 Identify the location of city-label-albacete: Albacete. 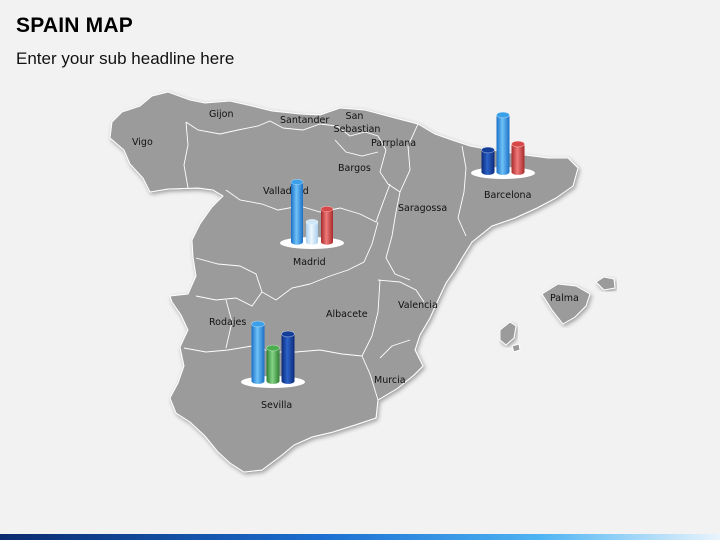
(347, 314).